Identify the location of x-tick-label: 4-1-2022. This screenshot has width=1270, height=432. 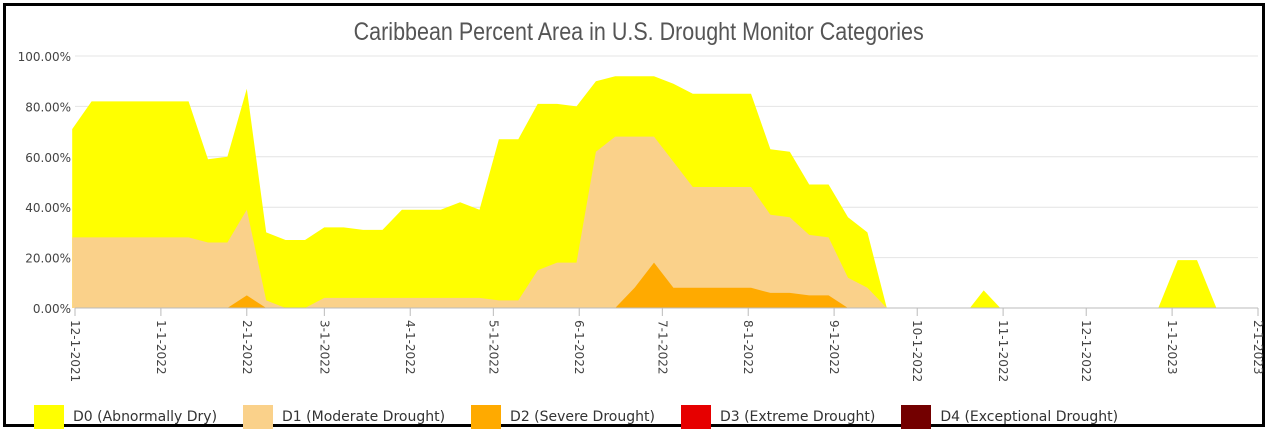
(410, 347).